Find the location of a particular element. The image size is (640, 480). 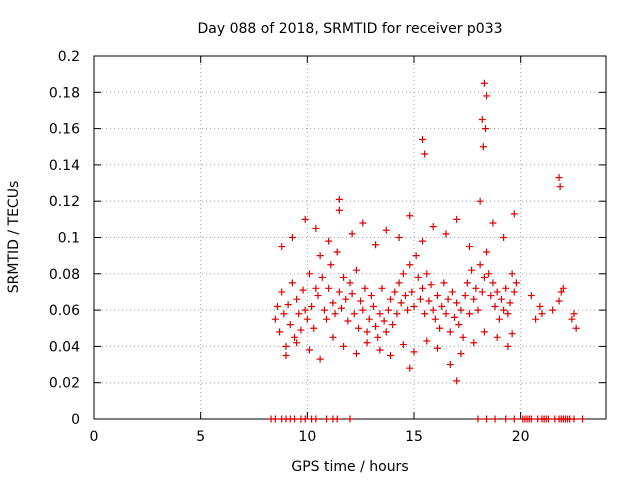

x-tick-label: 0 is located at coordinates (94, 437).